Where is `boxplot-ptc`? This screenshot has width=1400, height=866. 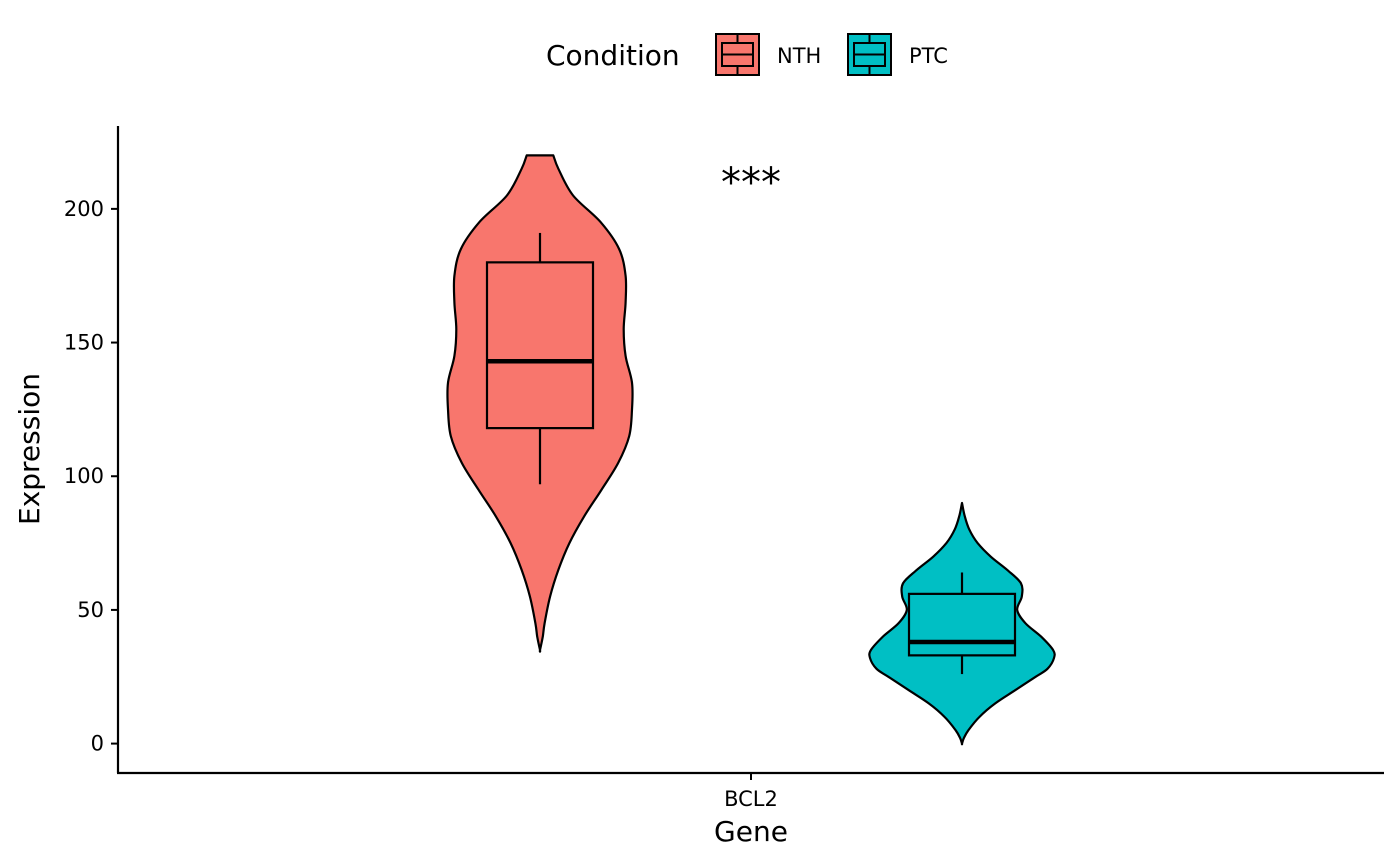
boxplot-ptc is located at coordinates (962, 623).